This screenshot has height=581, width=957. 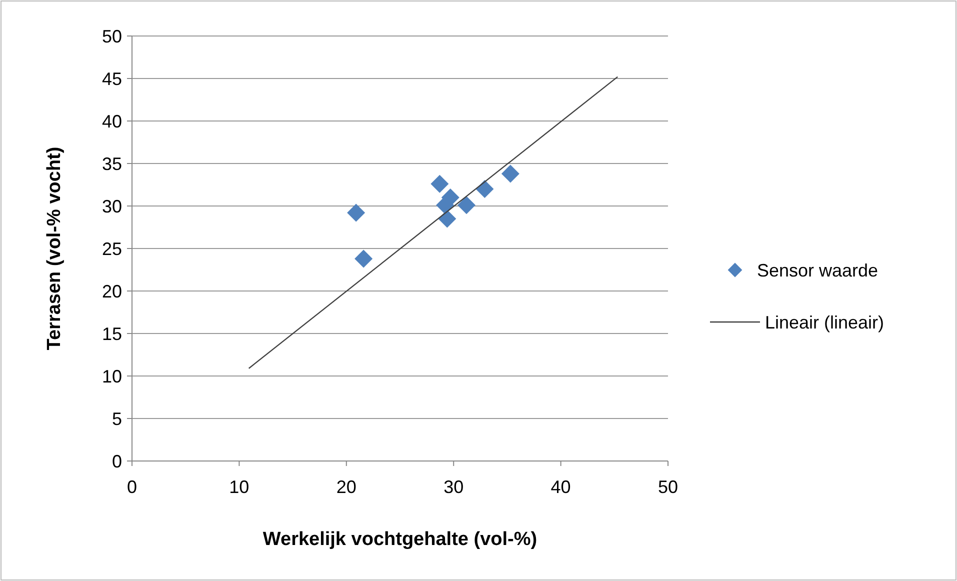 What do you see at coordinates (112, 248) in the screenshot?
I see `y-tick-label: 25` at bounding box center [112, 248].